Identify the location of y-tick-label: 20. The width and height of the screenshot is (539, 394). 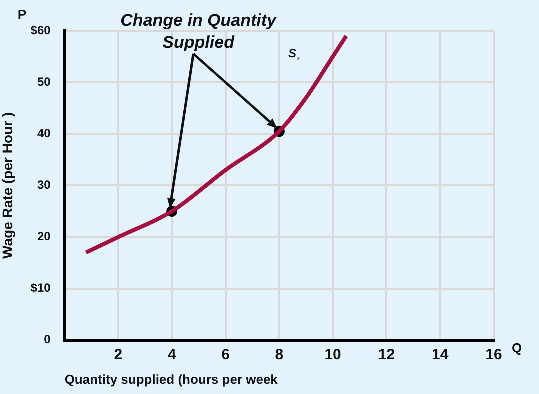
(44, 237).